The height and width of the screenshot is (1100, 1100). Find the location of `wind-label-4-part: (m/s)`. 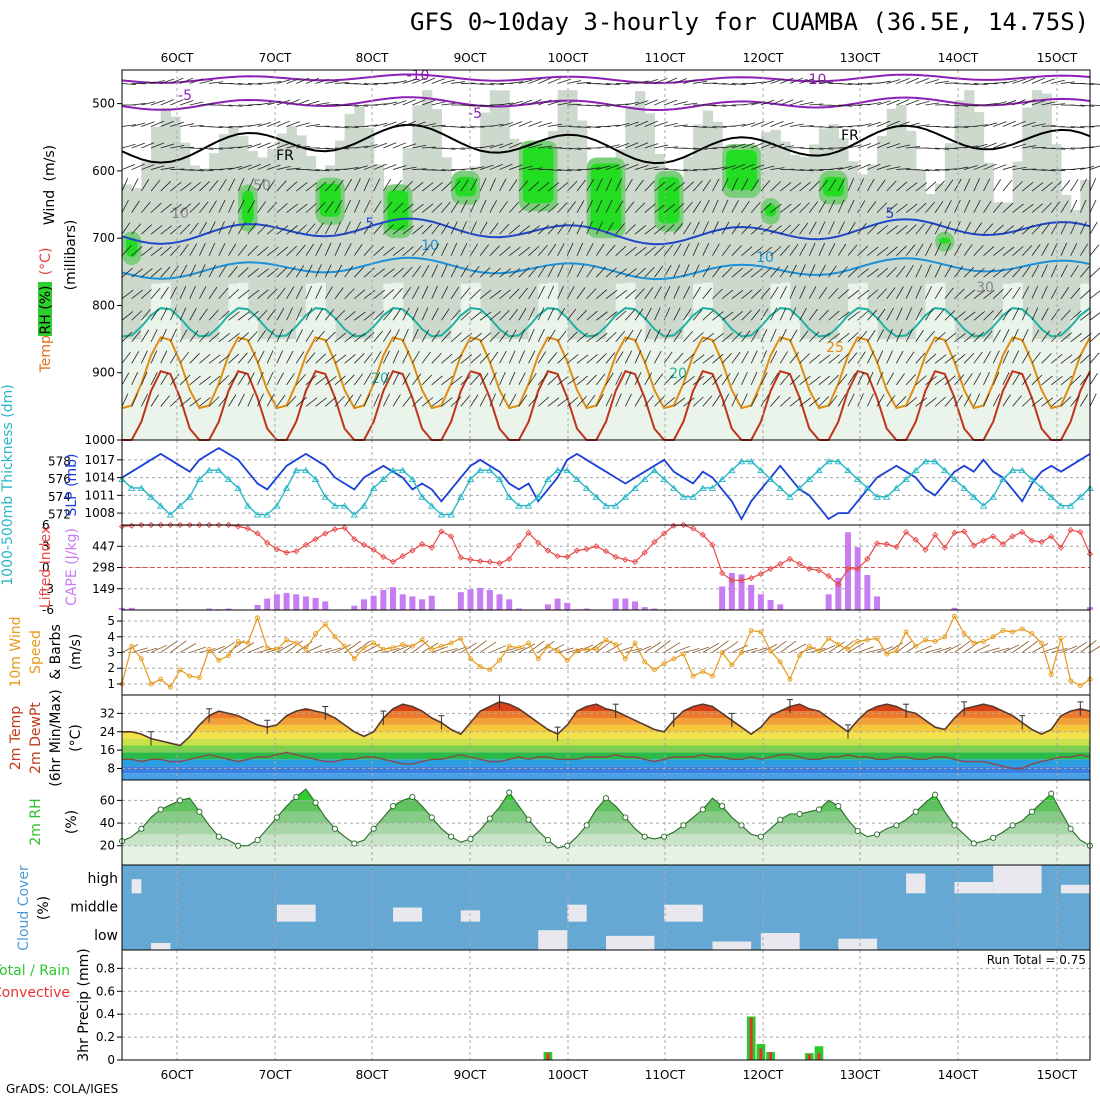

wind-label-4-part: (m/s) is located at coordinates (76, 652).